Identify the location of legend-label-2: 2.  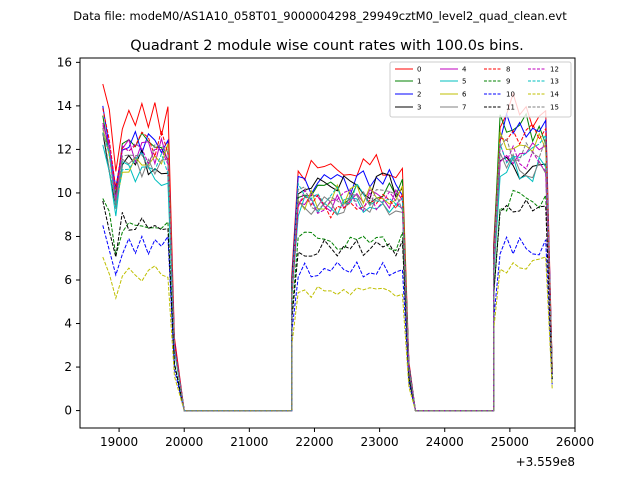
(419, 95).